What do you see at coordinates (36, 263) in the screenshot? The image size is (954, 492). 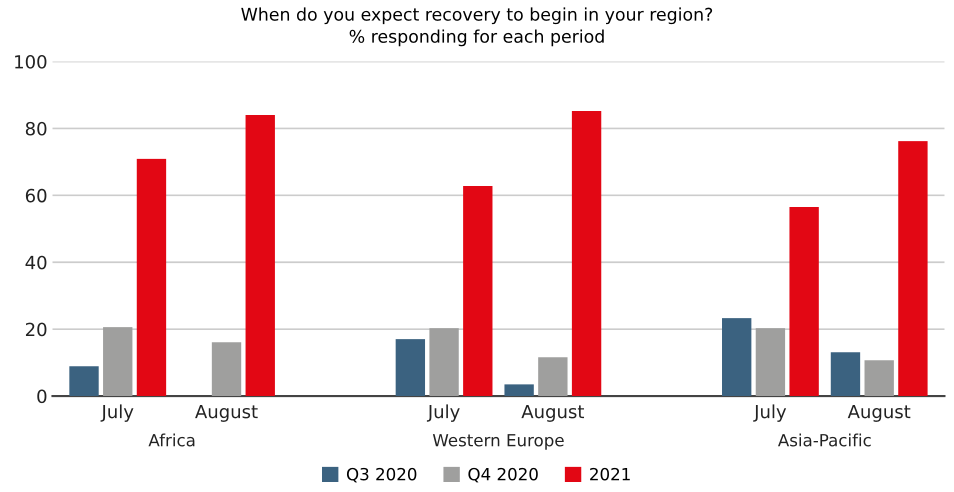 I see `y-tick-label: 40` at bounding box center [36, 263].